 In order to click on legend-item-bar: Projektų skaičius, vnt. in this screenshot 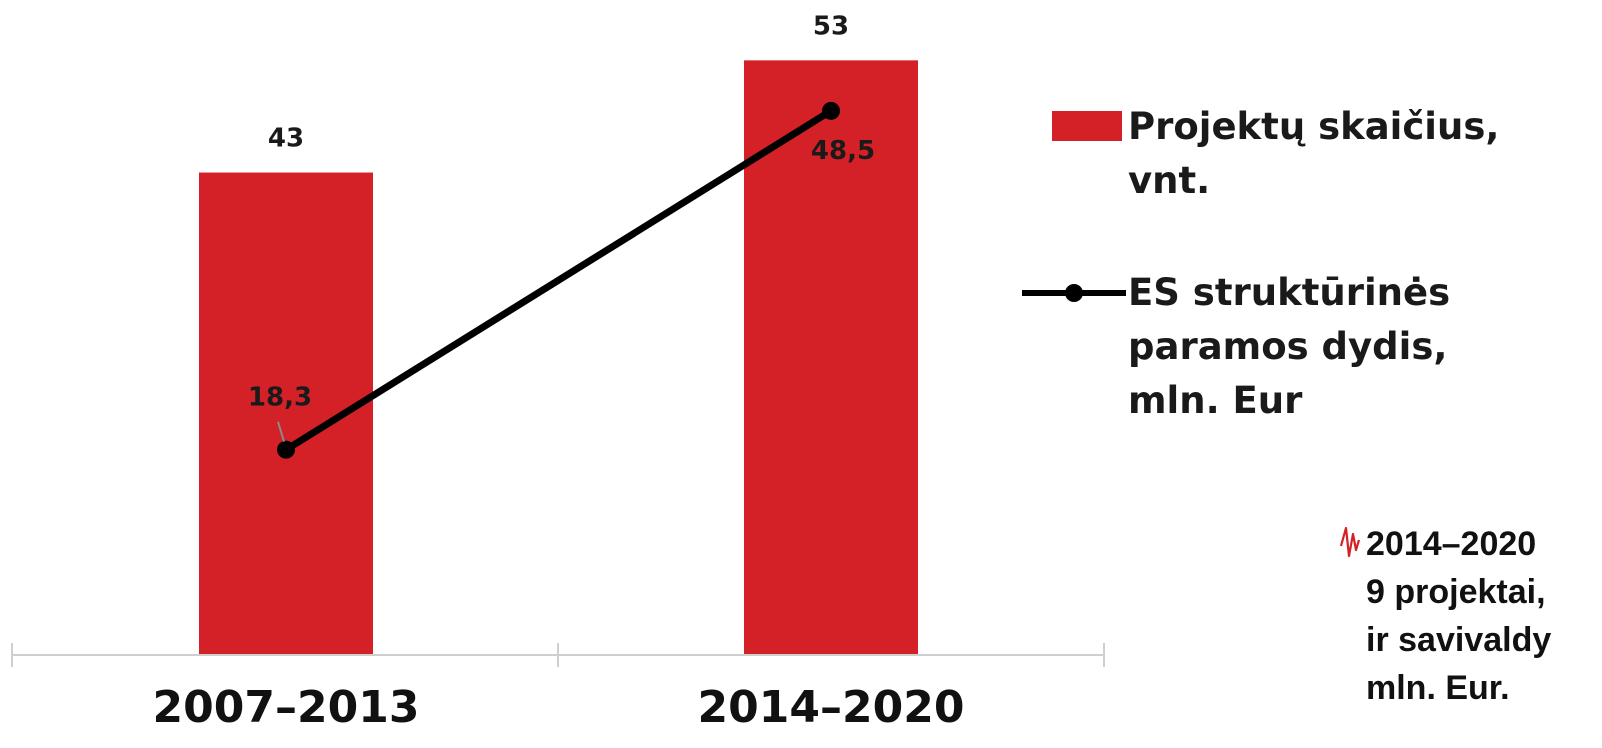, I will do `click(1285, 154)`.